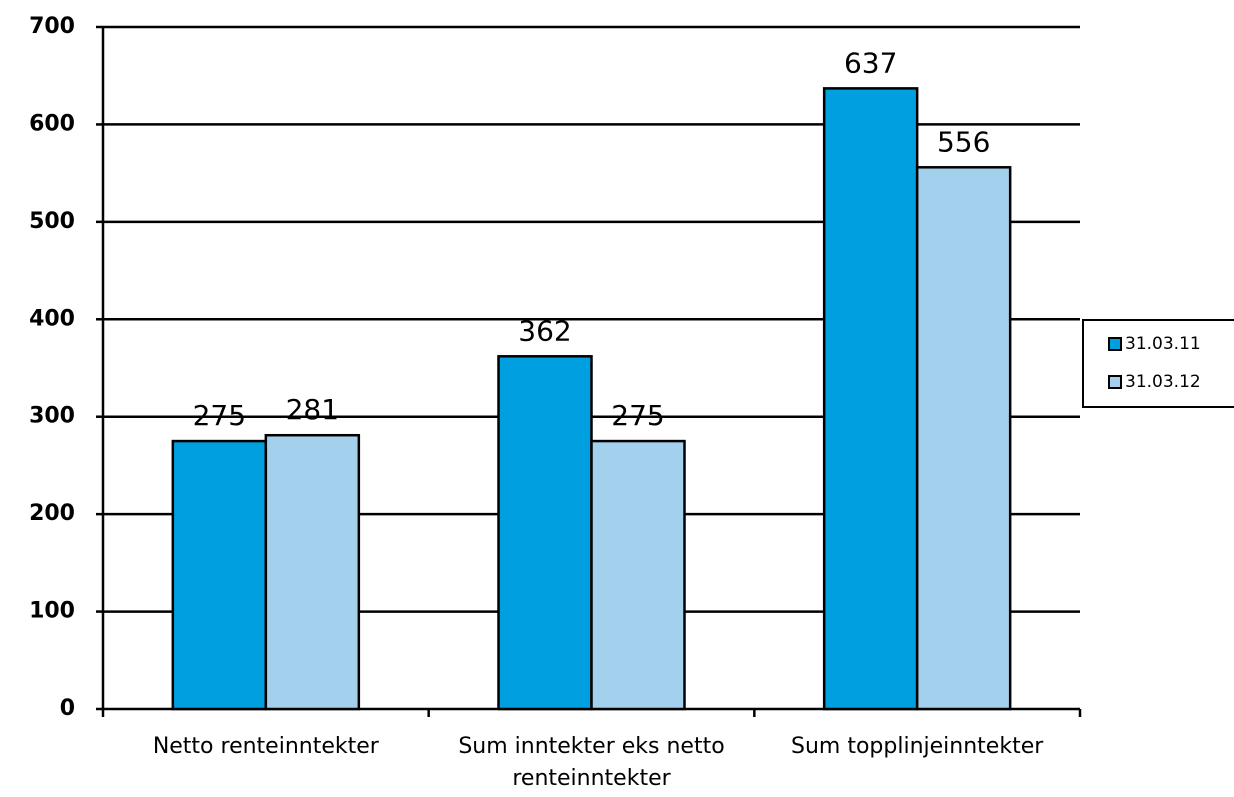 This screenshot has width=1234, height=797. Describe the element at coordinates (1163, 382) in the screenshot. I see `legend-label: 31.03.12` at that location.